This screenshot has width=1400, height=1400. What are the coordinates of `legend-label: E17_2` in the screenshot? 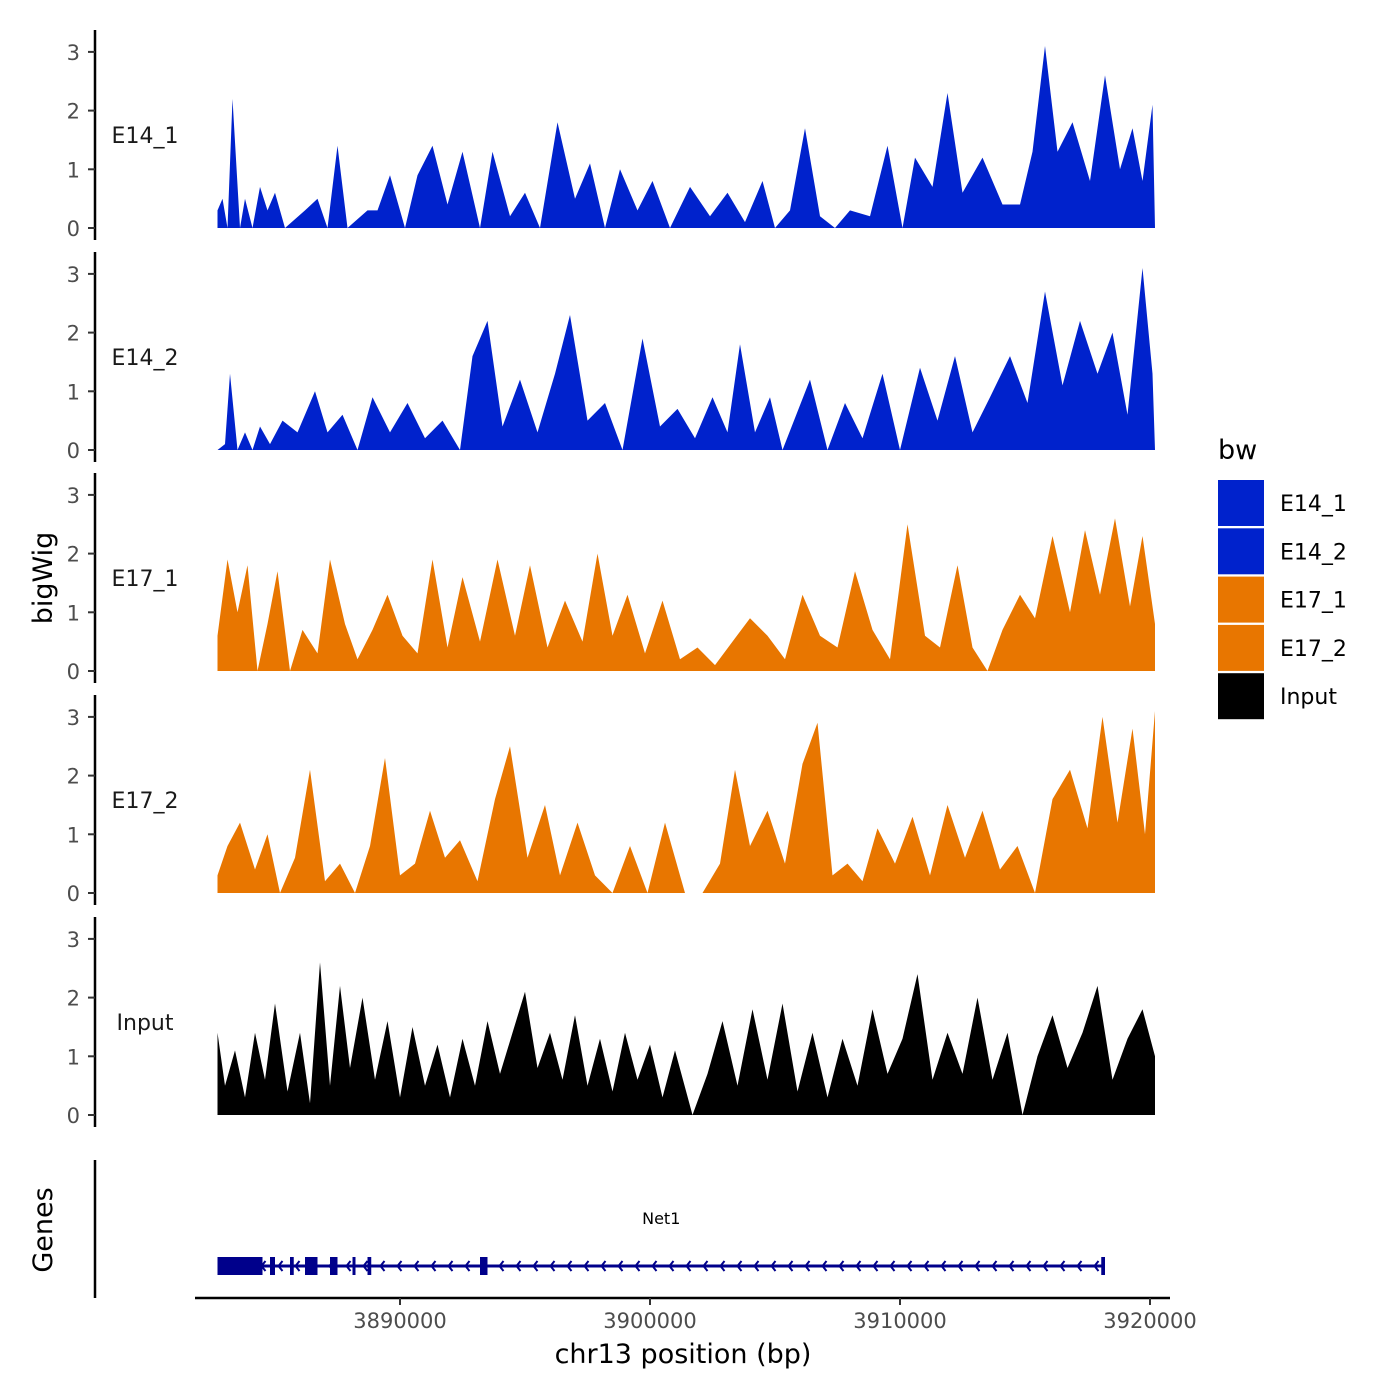 It's located at (1313, 649).